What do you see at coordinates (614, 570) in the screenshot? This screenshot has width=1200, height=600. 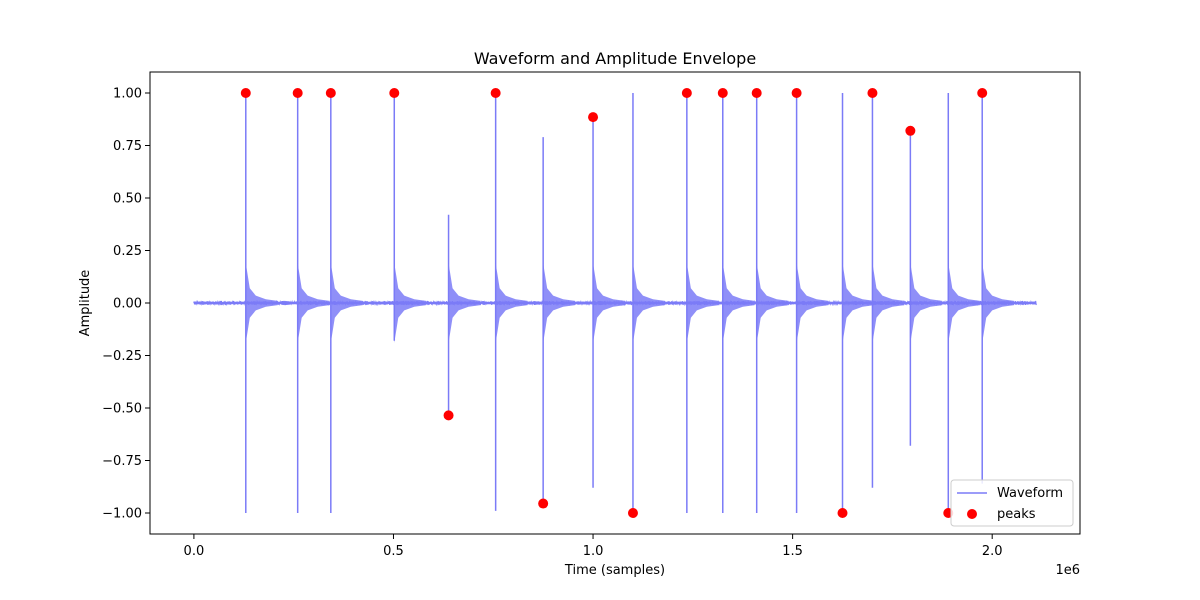 I see `x-axis-label: Time (samples)` at bounding box center [614, 570].